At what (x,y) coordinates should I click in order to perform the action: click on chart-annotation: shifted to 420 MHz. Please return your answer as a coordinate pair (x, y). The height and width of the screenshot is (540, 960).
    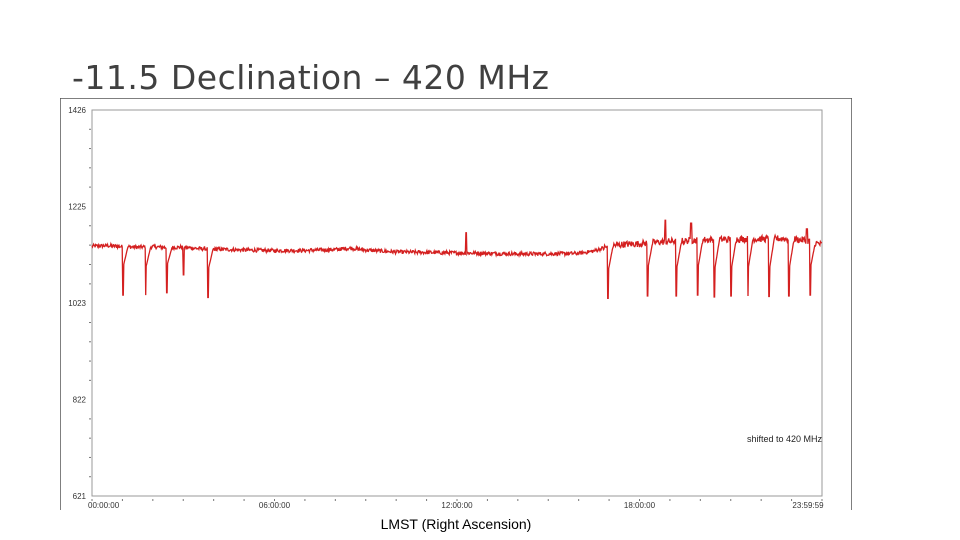
    Looking at the image, I should click on (785, 439).